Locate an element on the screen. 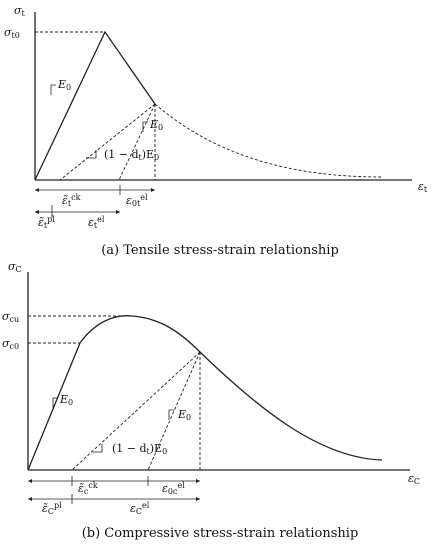  strain-label: ε0tel is located at coordinates (137, 200).